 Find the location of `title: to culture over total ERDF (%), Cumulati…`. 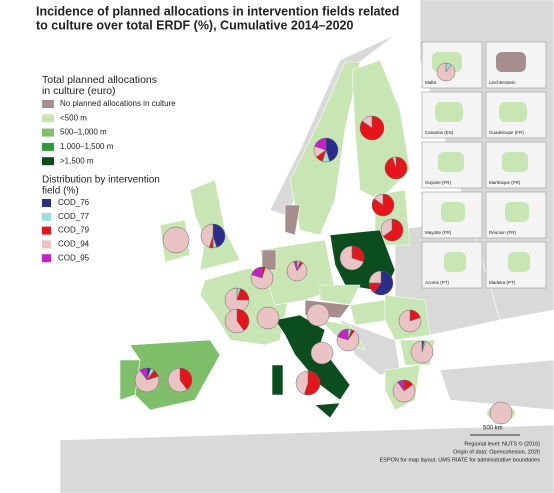

title: to culture over total ERDF (%), Cumulati… is located at coordinates (195, 25).